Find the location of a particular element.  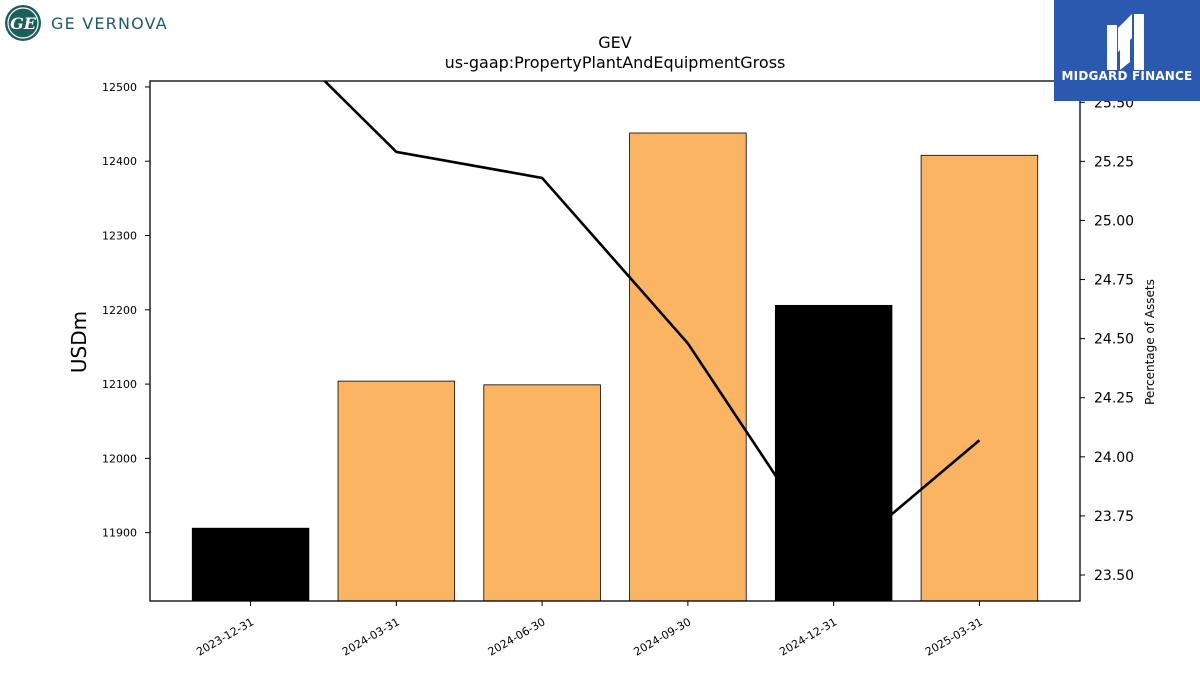

y2-tick-label-23.50: 23.50 is located at coordinates (1114, 576).